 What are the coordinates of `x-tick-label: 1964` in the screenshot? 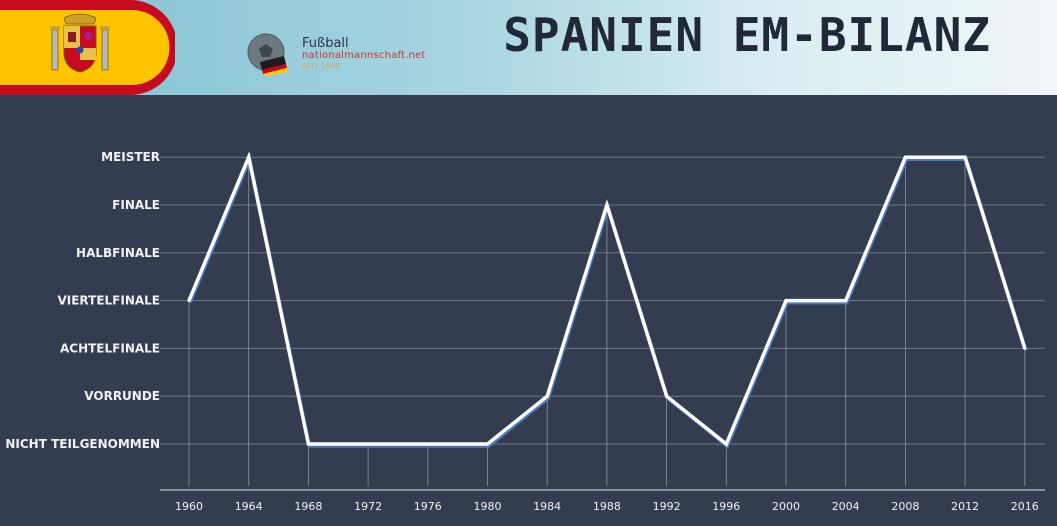 It's located at (249, 506).